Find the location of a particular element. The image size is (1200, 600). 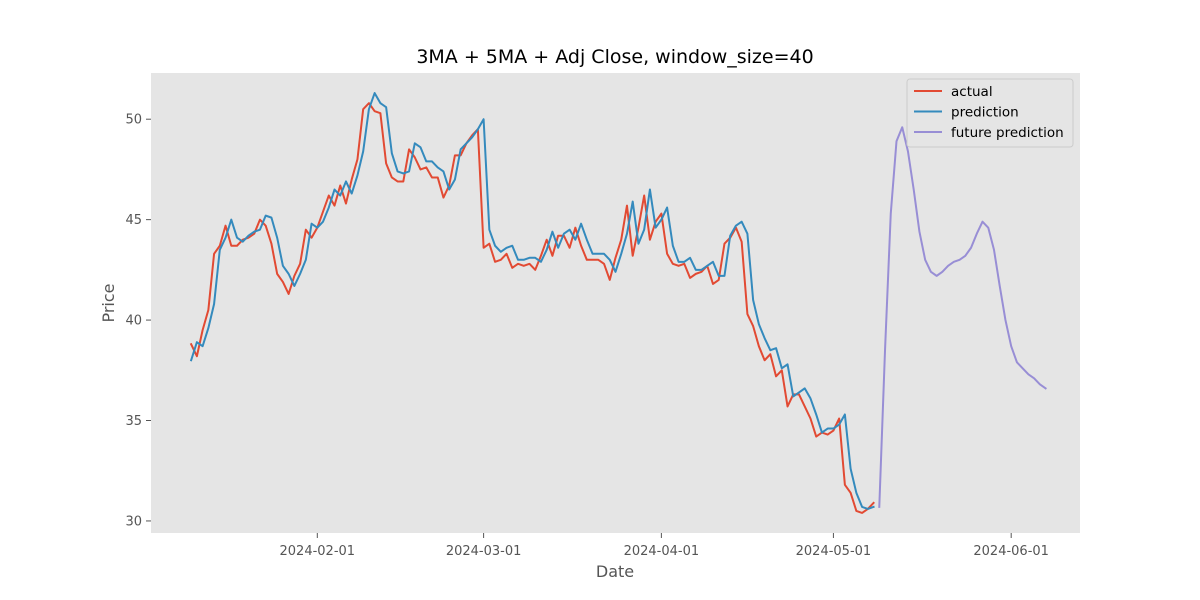

x-axis-label: Date is located at coordinates (615, 571).